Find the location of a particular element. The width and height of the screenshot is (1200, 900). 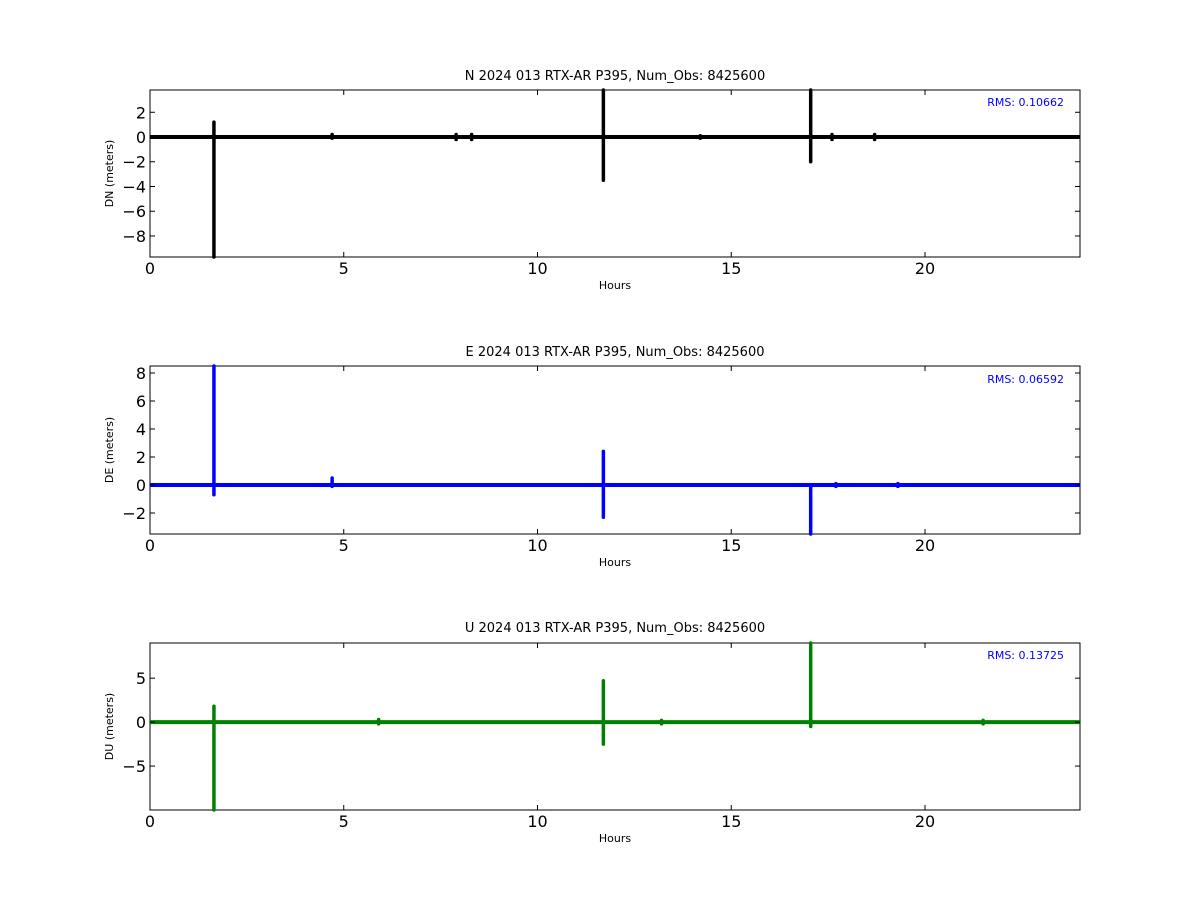

y-tick-label: −5 is located at coordinates (134, 766).